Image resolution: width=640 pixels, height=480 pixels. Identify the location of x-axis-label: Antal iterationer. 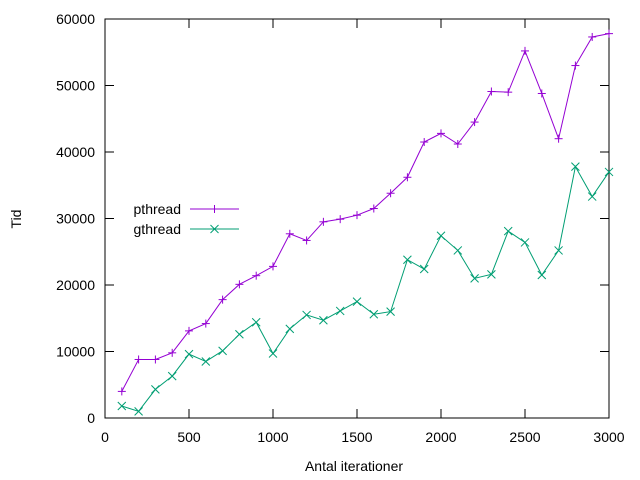
(354, 466).